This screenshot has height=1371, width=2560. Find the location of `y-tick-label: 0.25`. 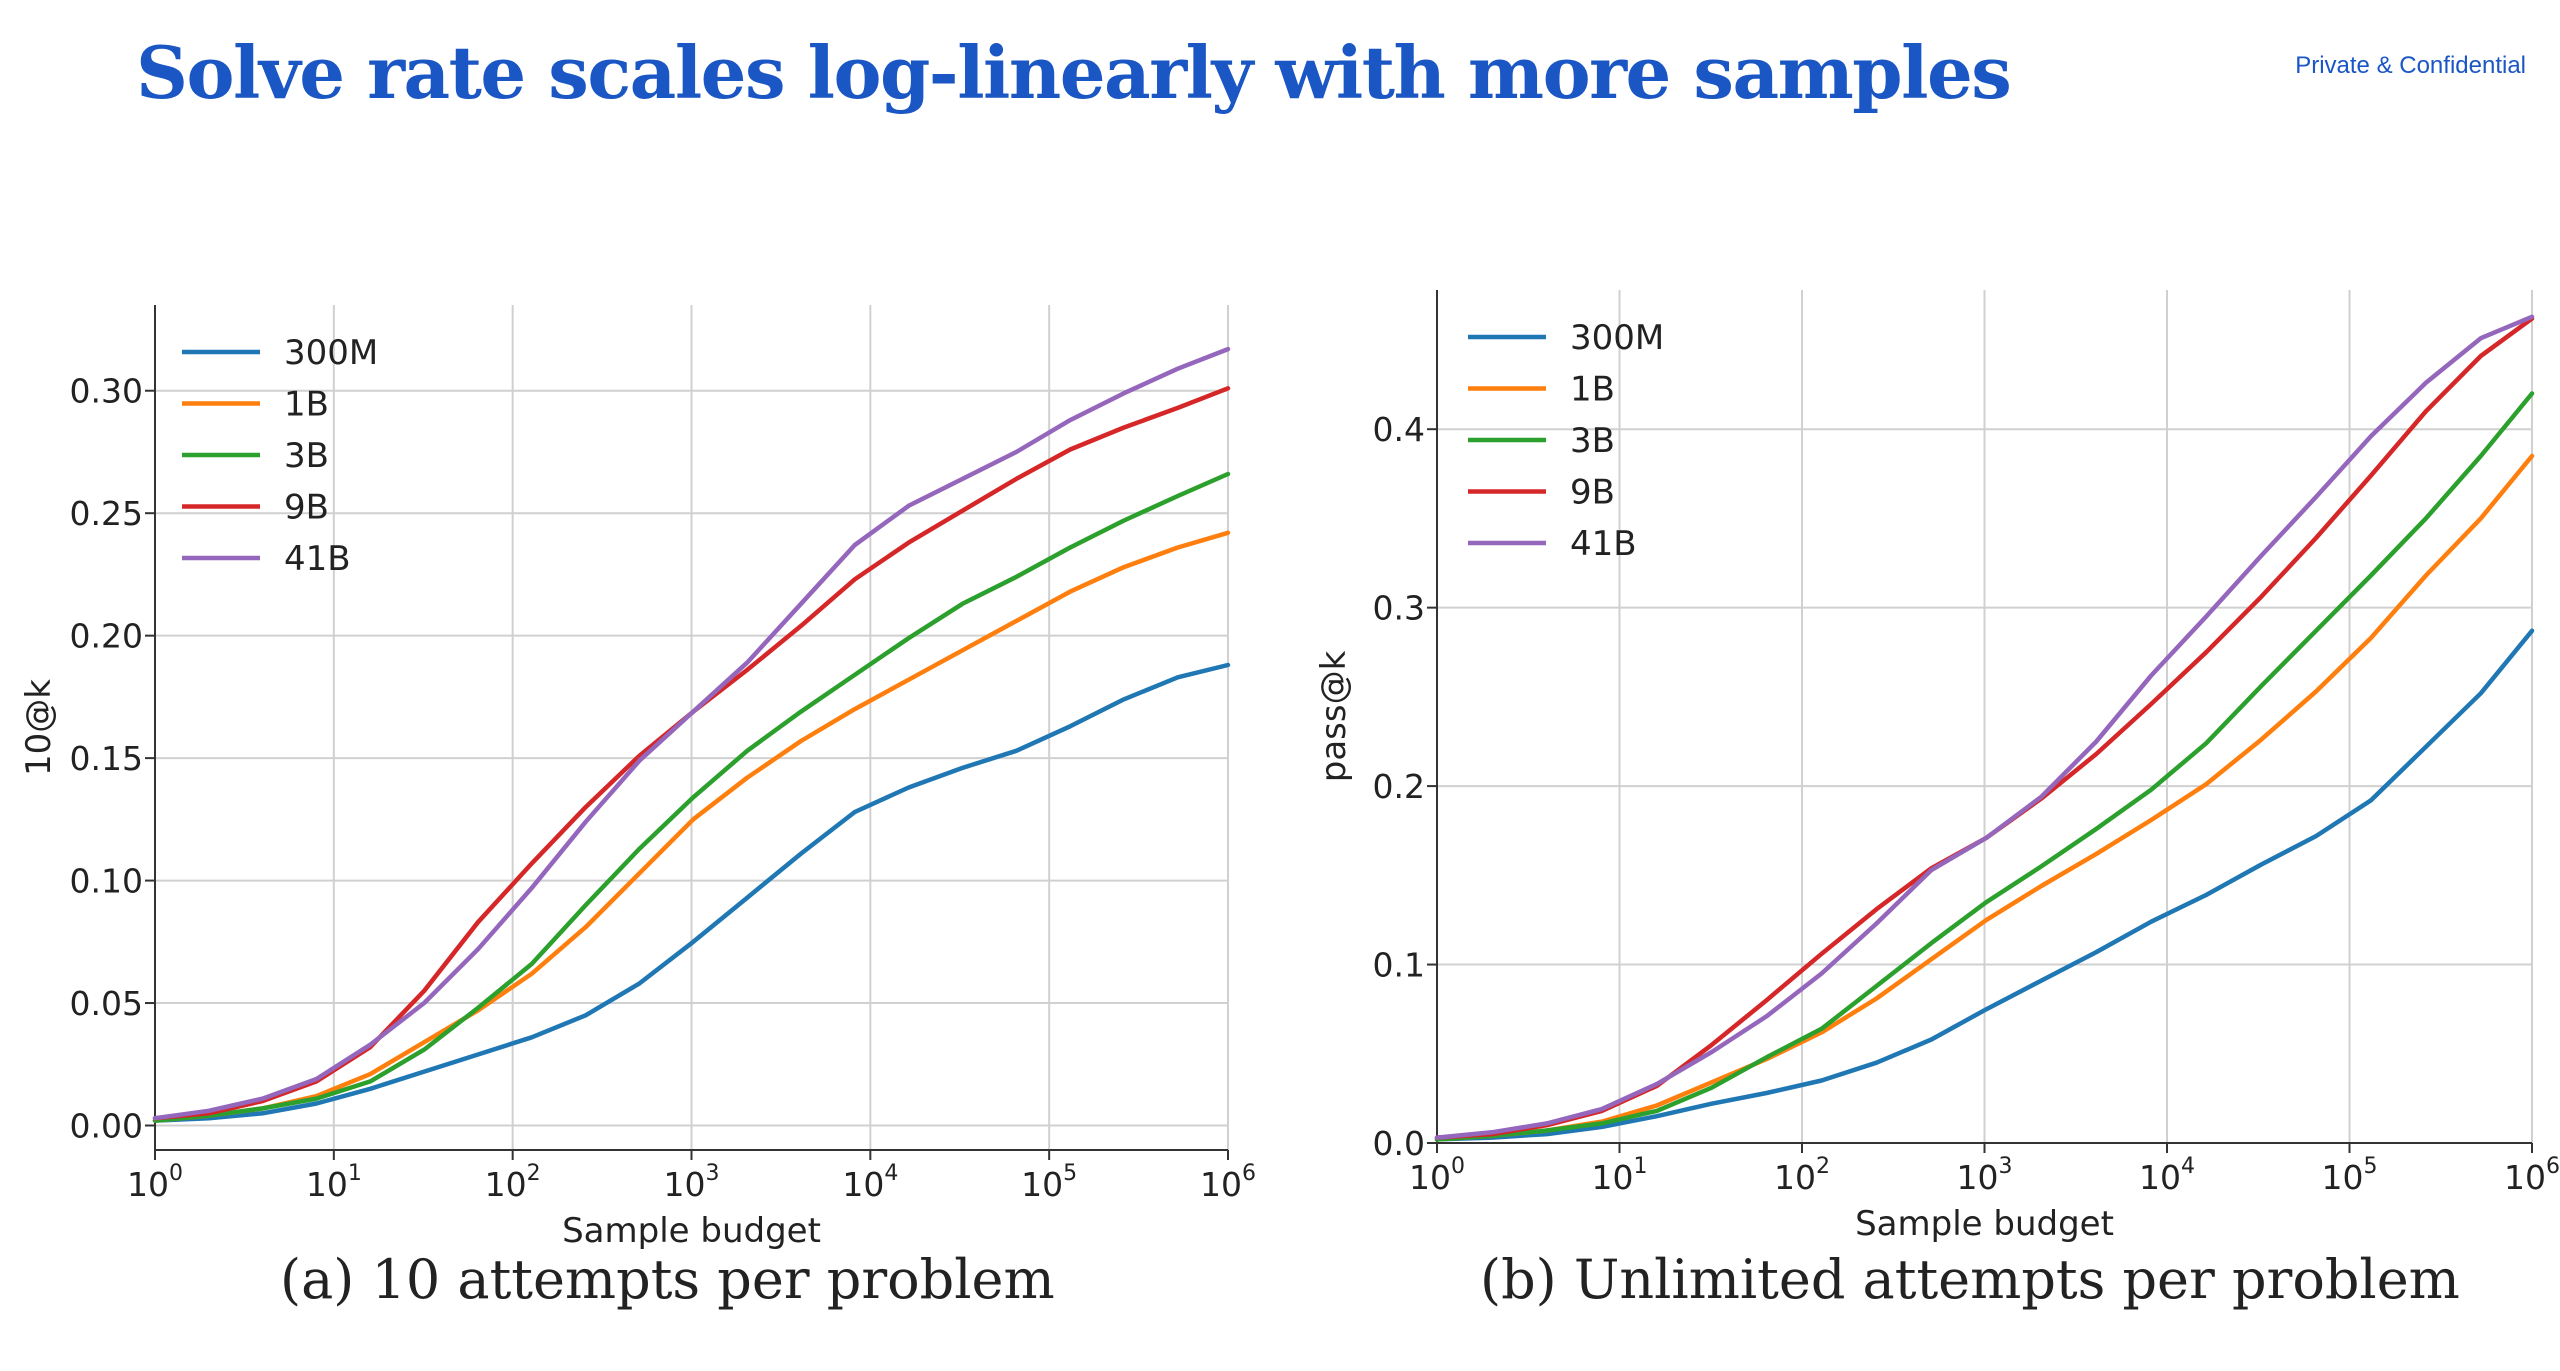

y-tick-label: 0.25 is located at coordinates (106, 513).